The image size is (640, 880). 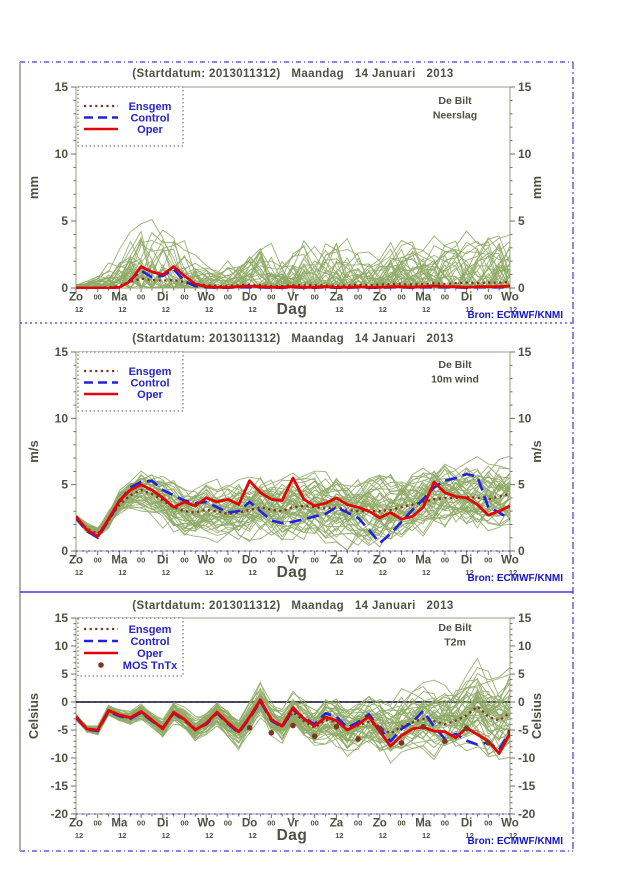 I want to click on oper-line, so click(x=293, y=277).